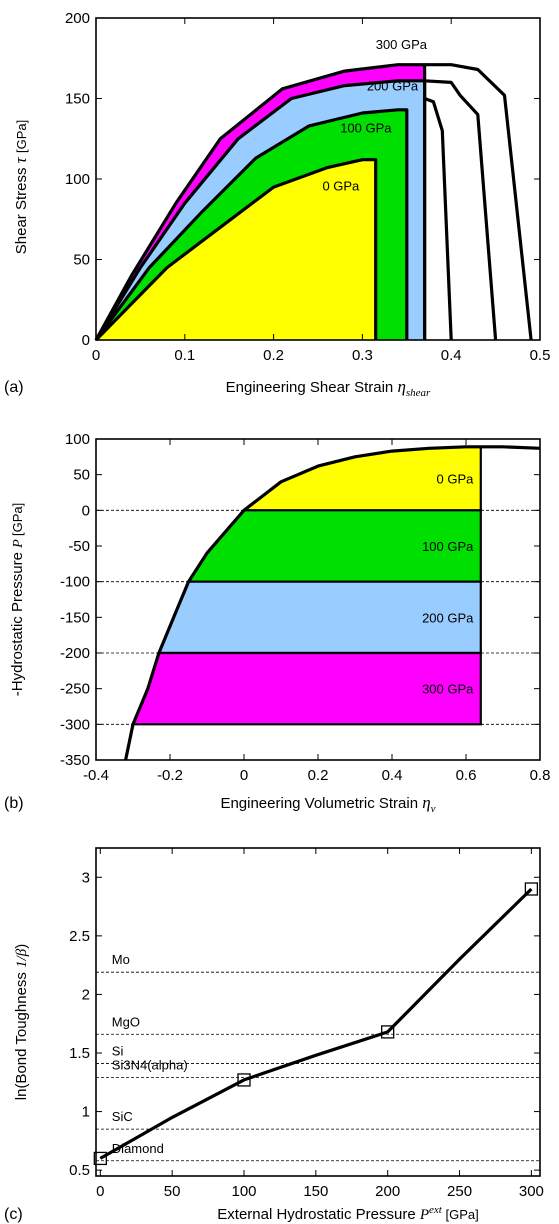 The width and height of the screenshot is (559, 1224). I want to click on x-tick-label: -0.2, so click(170, 775).